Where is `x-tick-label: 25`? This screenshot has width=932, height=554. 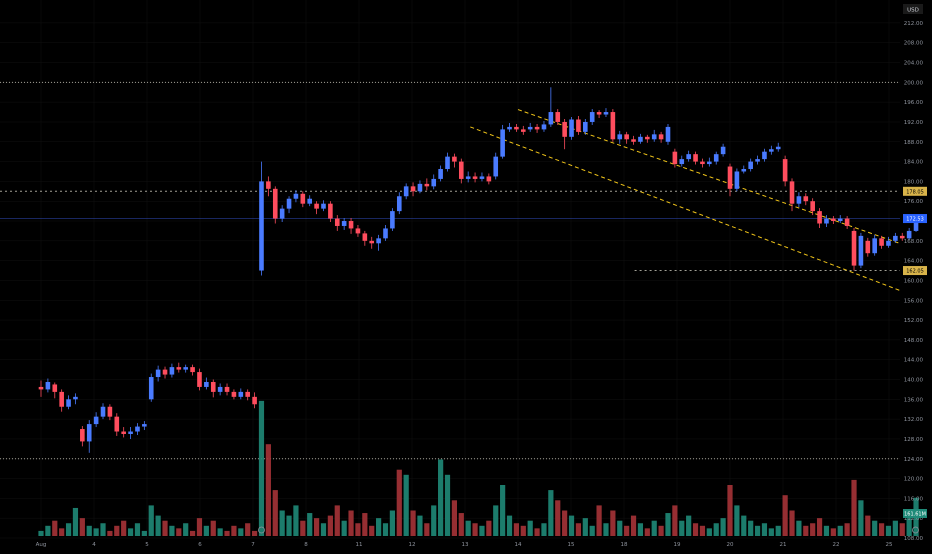 x-tick-label: 25 is located at coordinates (889, 545).